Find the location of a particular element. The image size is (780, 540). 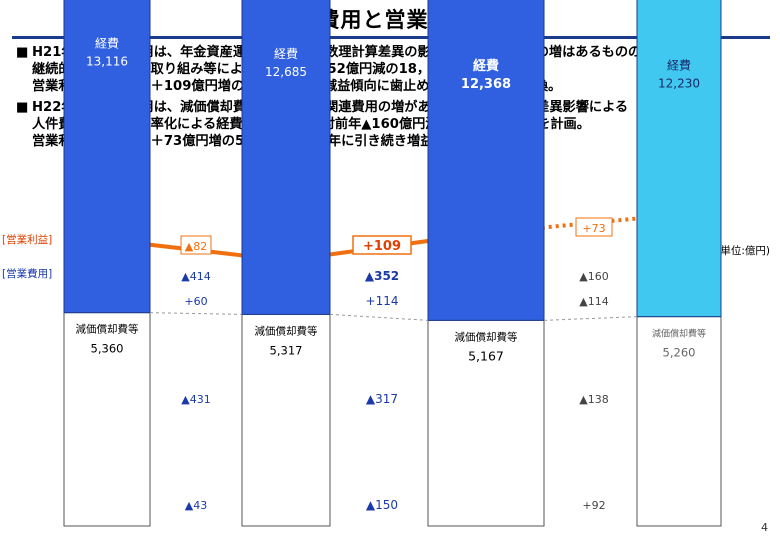

change-personnel-label: ▲114 is located at coordinates (593, 301).